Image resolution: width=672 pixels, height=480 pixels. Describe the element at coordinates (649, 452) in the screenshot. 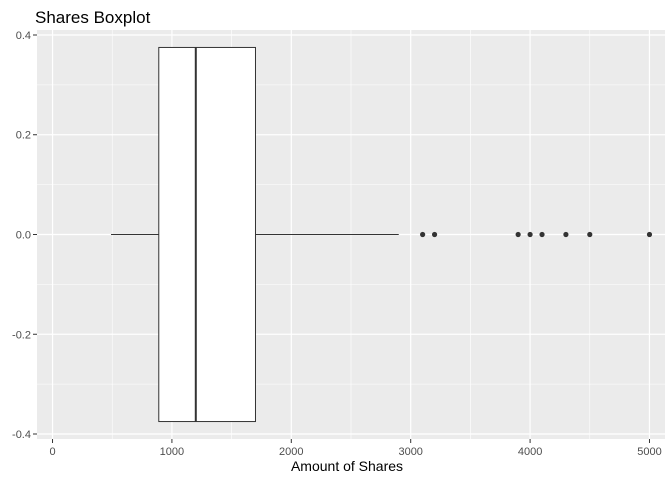

I see `x-tick-label: 5000` at that location.